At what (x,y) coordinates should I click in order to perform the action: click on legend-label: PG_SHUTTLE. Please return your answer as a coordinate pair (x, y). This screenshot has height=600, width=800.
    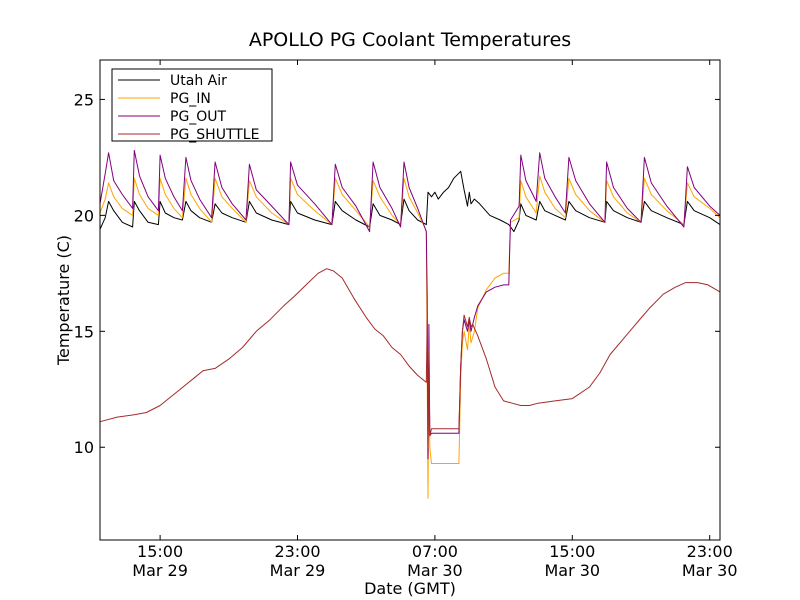
    Looking at the image, I should click on (214, 135).